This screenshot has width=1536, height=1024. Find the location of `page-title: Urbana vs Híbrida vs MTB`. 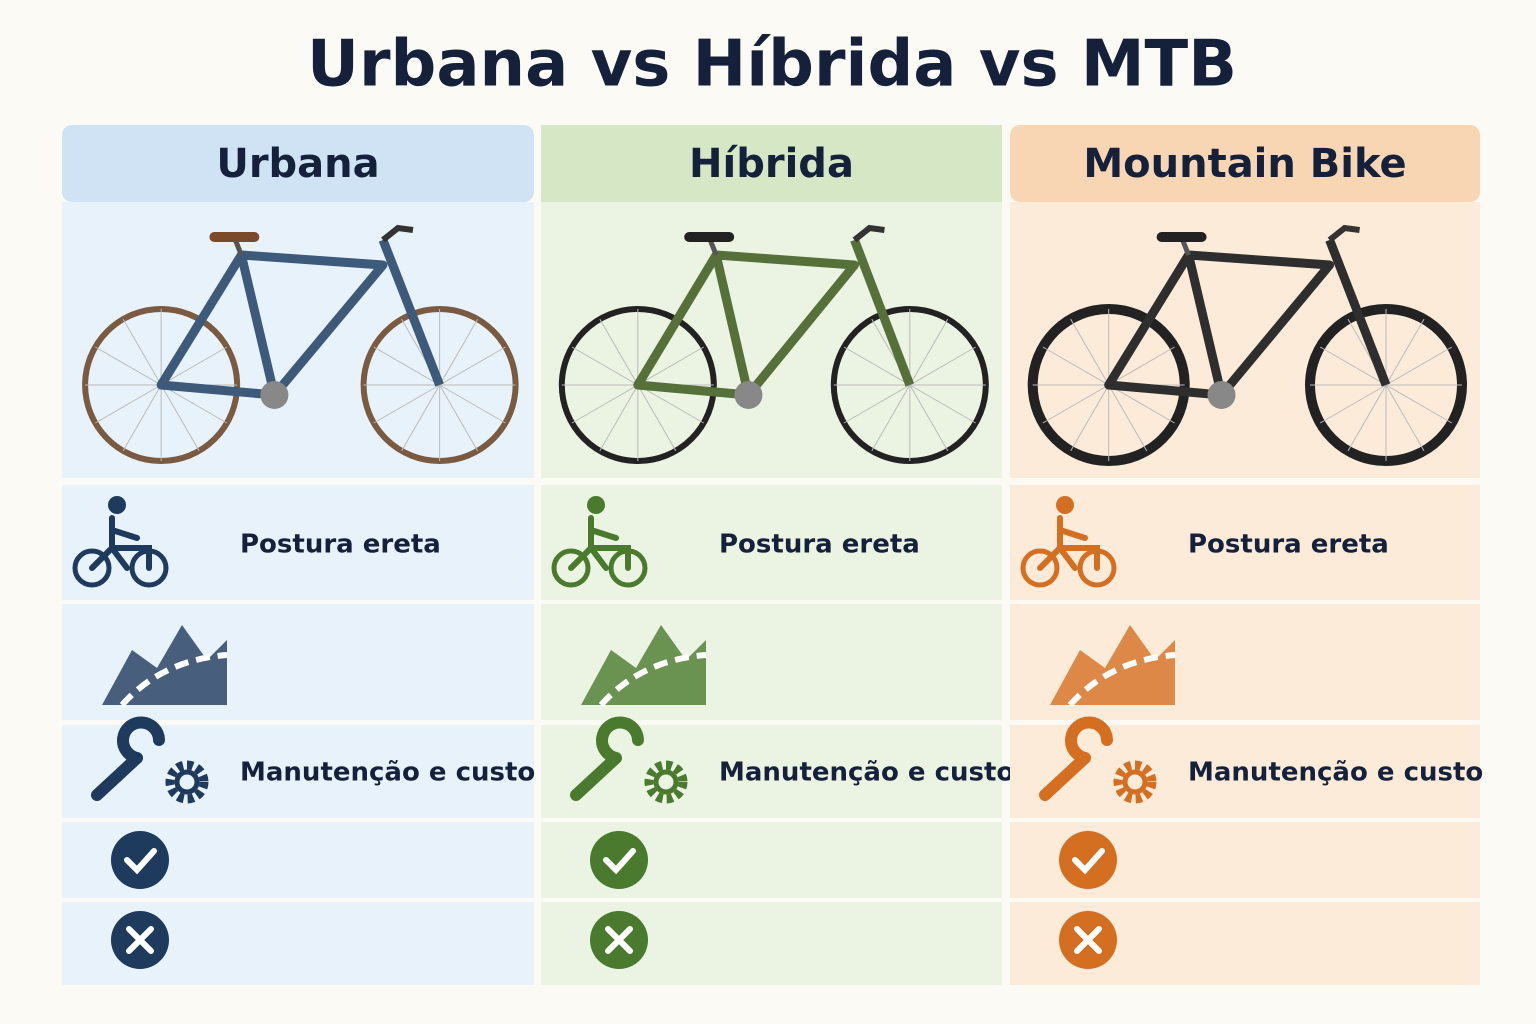

page-title: Urbana vs Híbrida vs MTB is located at coordinates (772, 65).